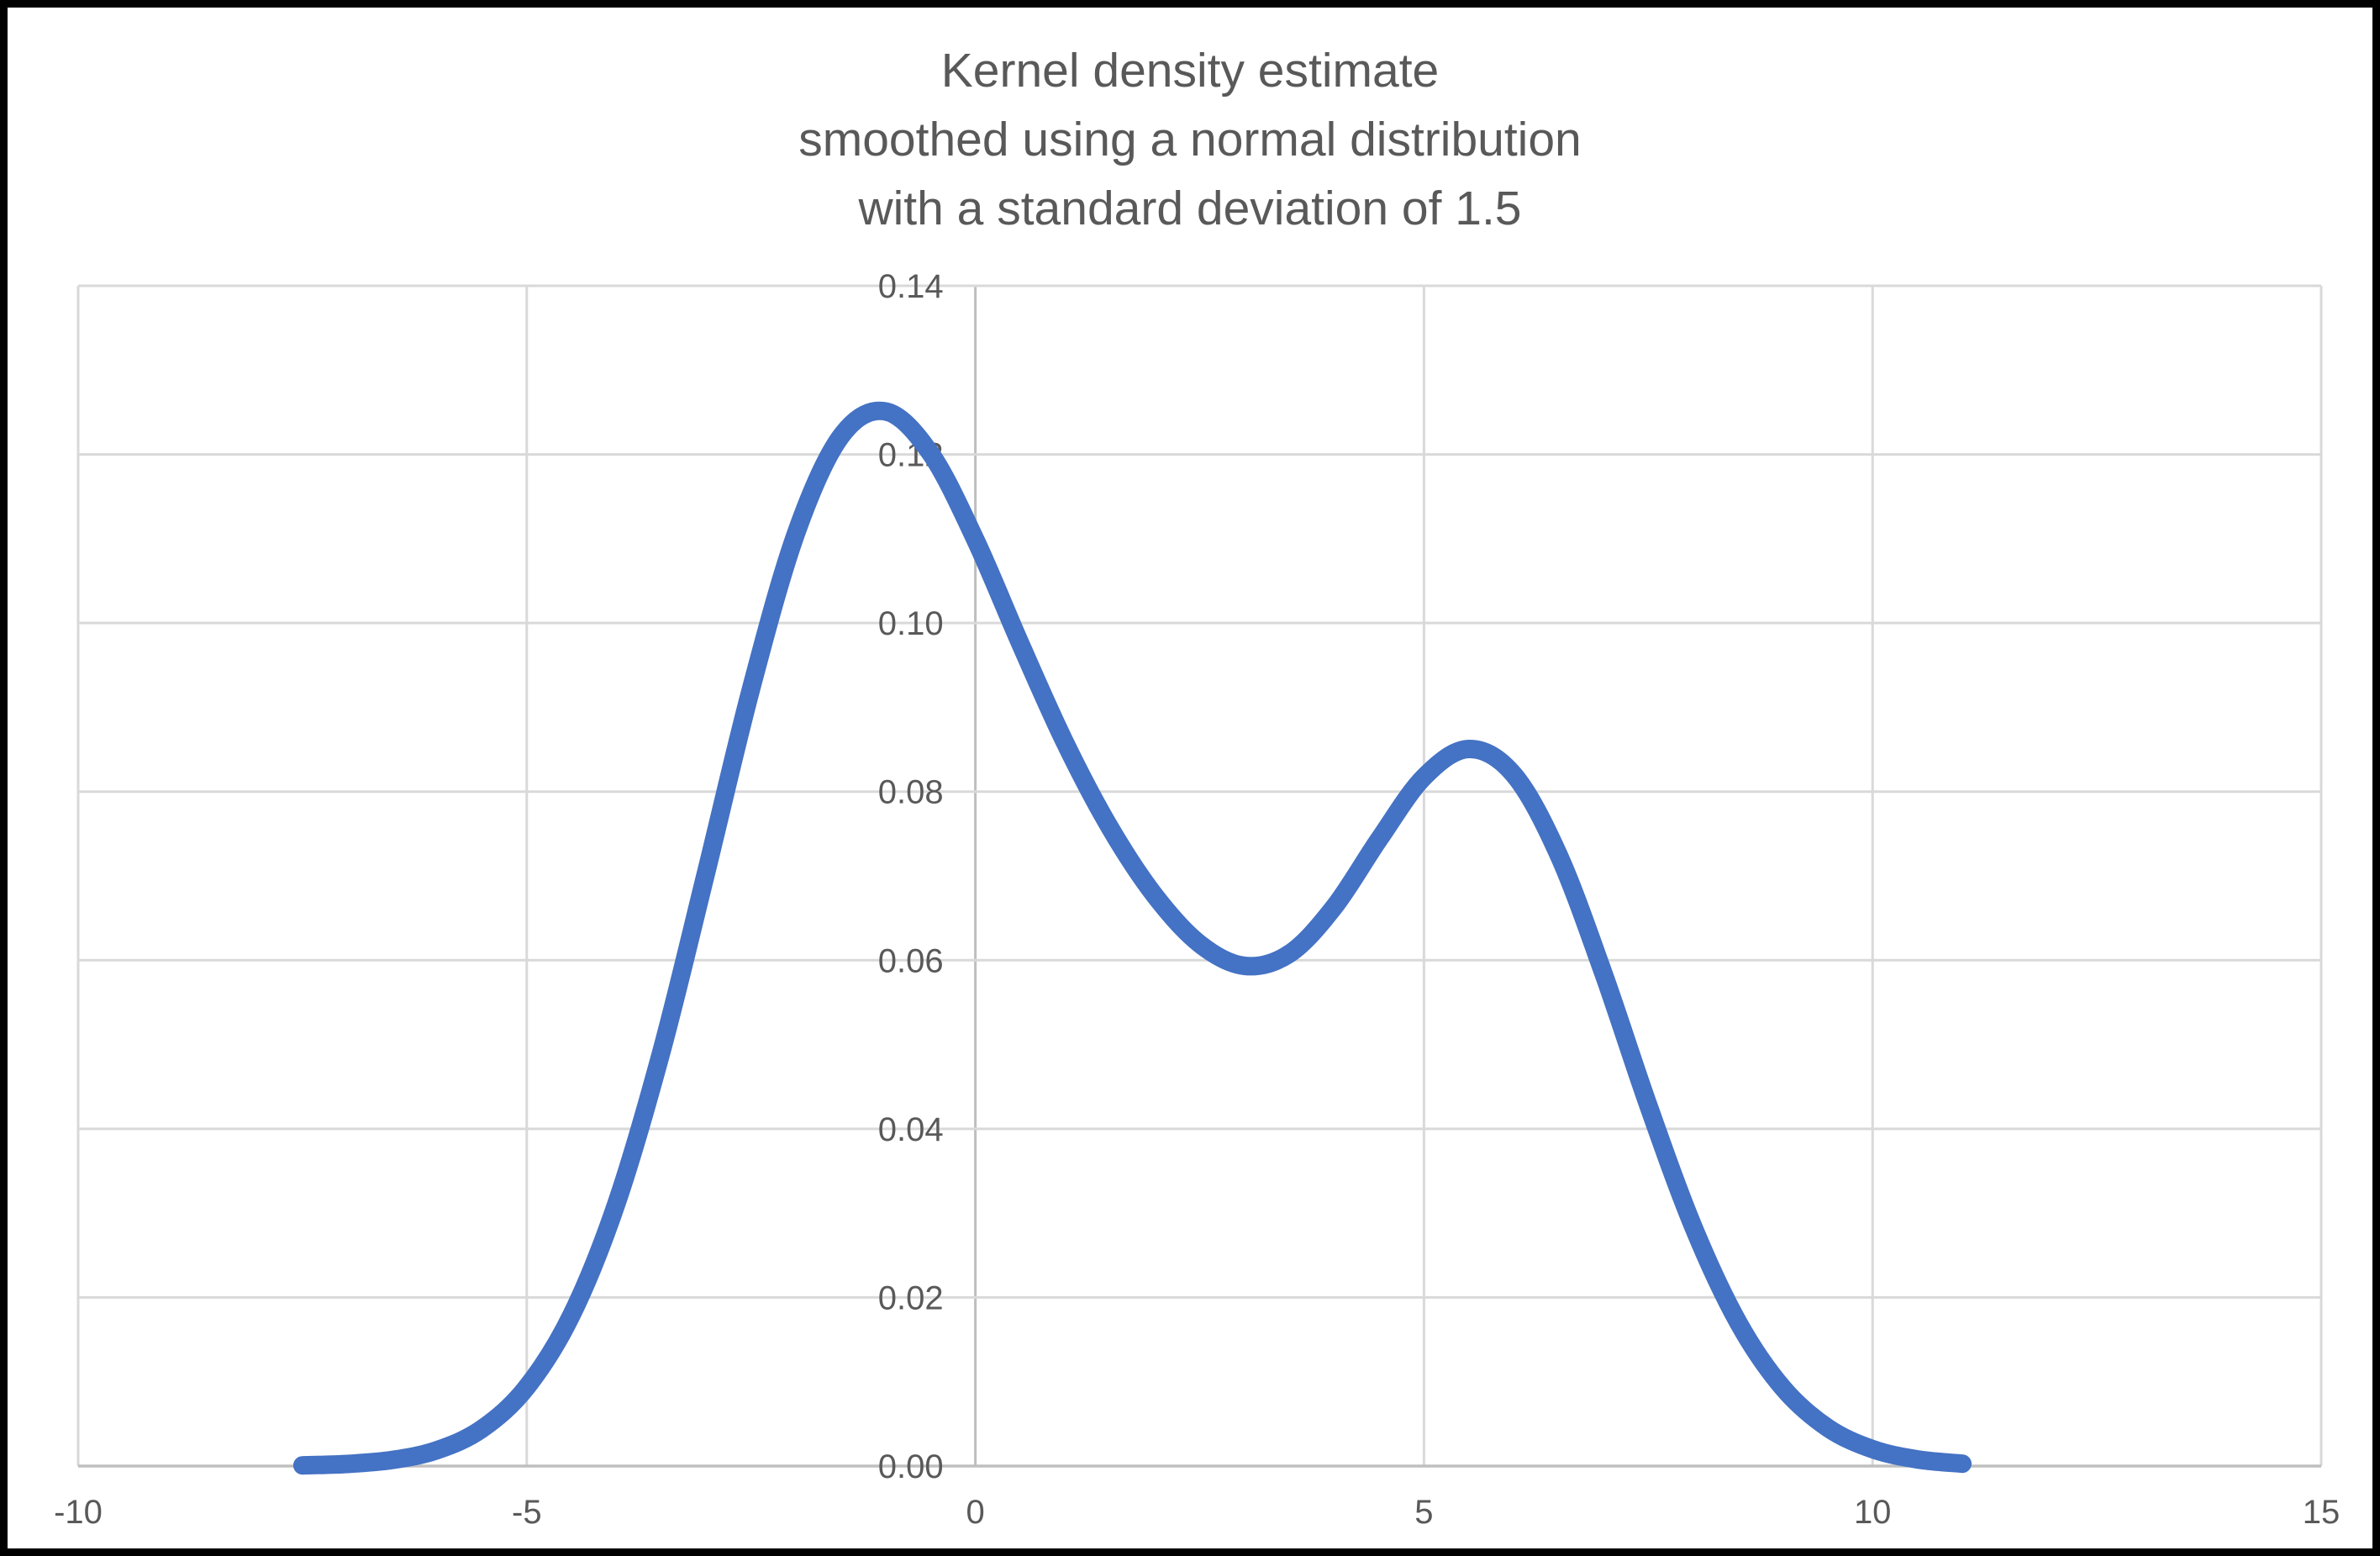  Describe the element at coordinates (78, 1512) in the screenshot. I see `x-tick-label: -10` at that location.